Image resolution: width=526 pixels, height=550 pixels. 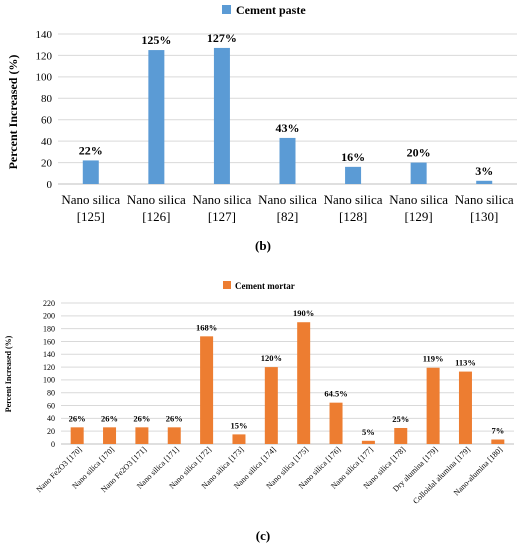 I want to click on data-label: 120%, so click(x=271, y=358).